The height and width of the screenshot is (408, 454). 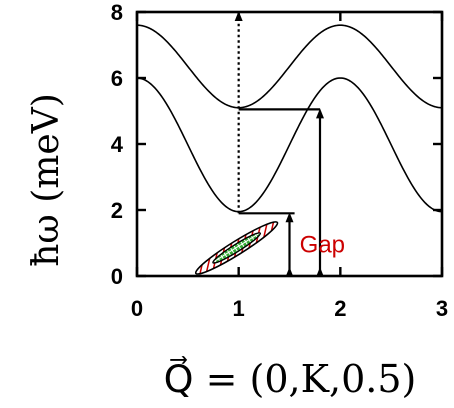 What do you see at coordinates (340, 308) in the screenshot?
I see `x-tick-label: 2` at bounding box center [340, 308].